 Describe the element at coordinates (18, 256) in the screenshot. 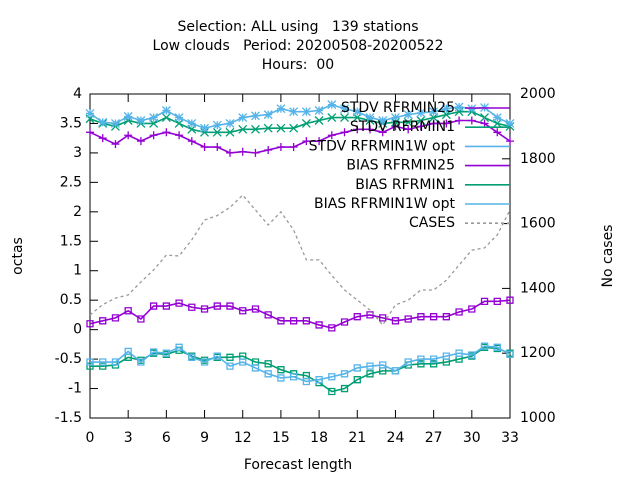

I see `y-axis-label: octas` at that location.